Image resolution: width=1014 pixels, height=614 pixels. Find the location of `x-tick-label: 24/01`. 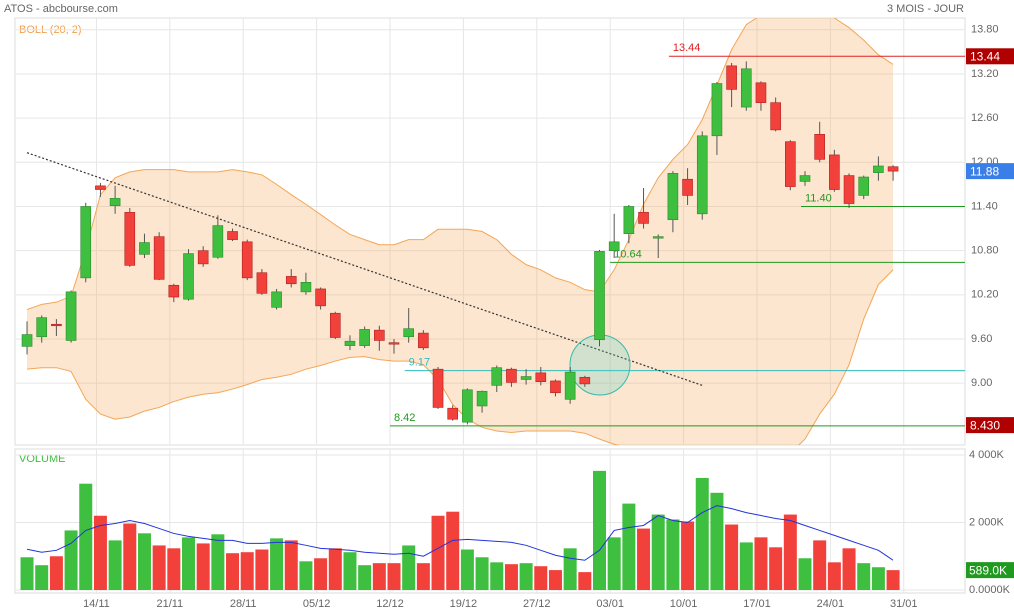

x-tick-label: 24/01 is located at coordinates (831, 604).